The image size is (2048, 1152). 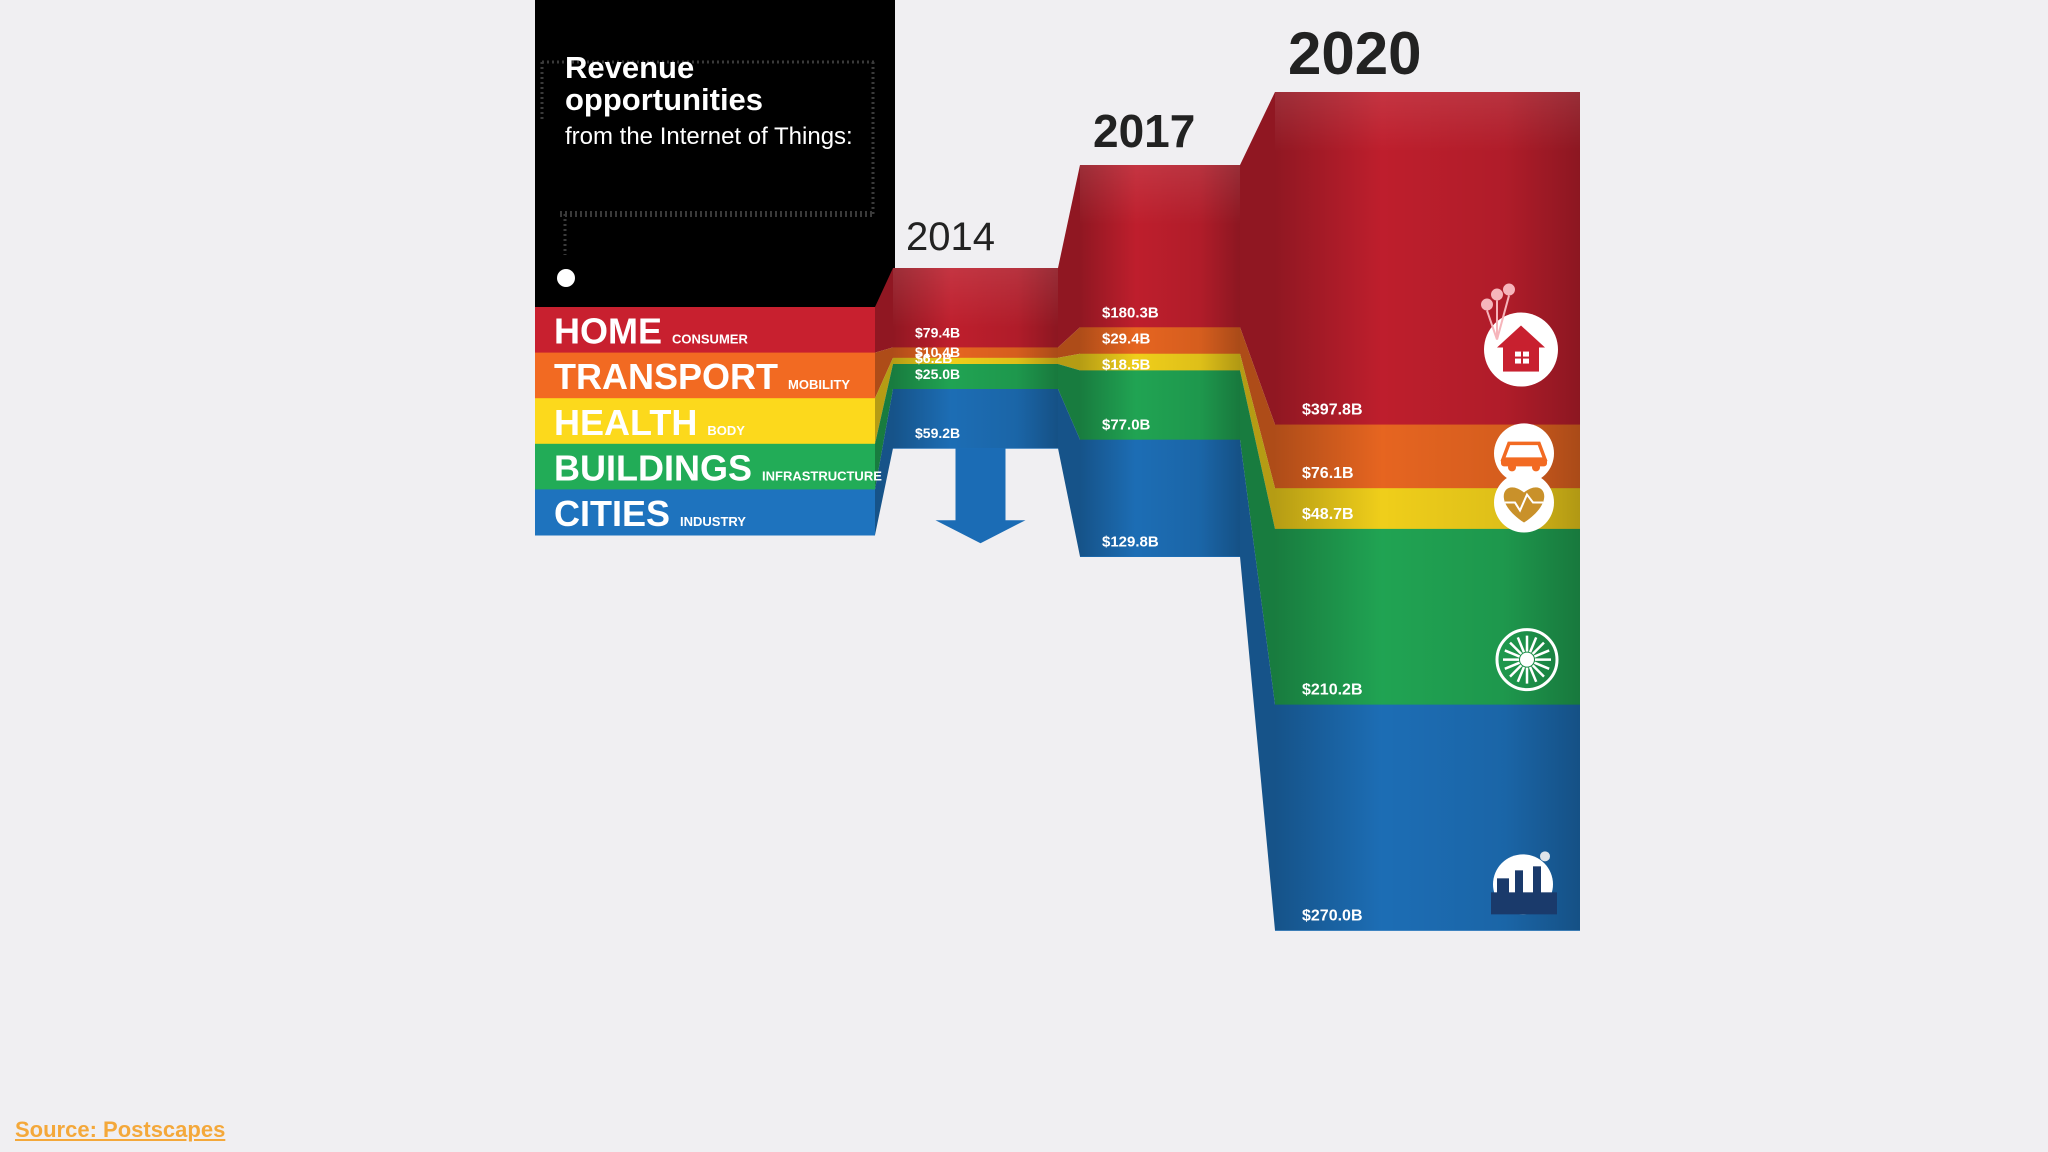 I want to click on value-label-2014-health: $6.2B, so click(x=933, y=358).